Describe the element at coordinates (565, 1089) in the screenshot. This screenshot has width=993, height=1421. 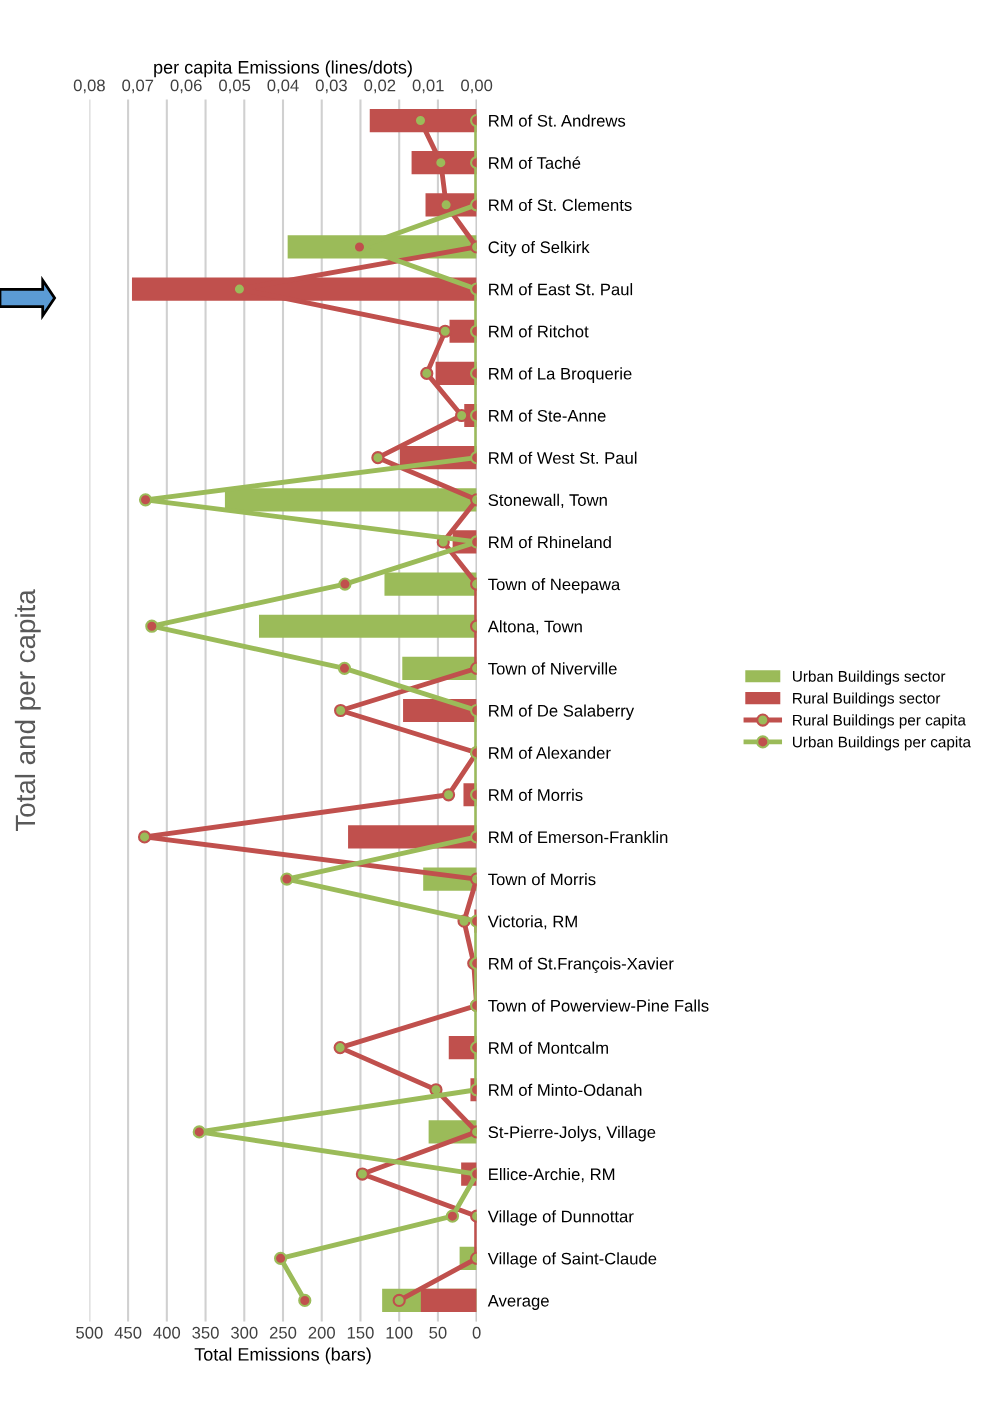
I see `y-tick-label: RM of Minto-Odanah` at that location.